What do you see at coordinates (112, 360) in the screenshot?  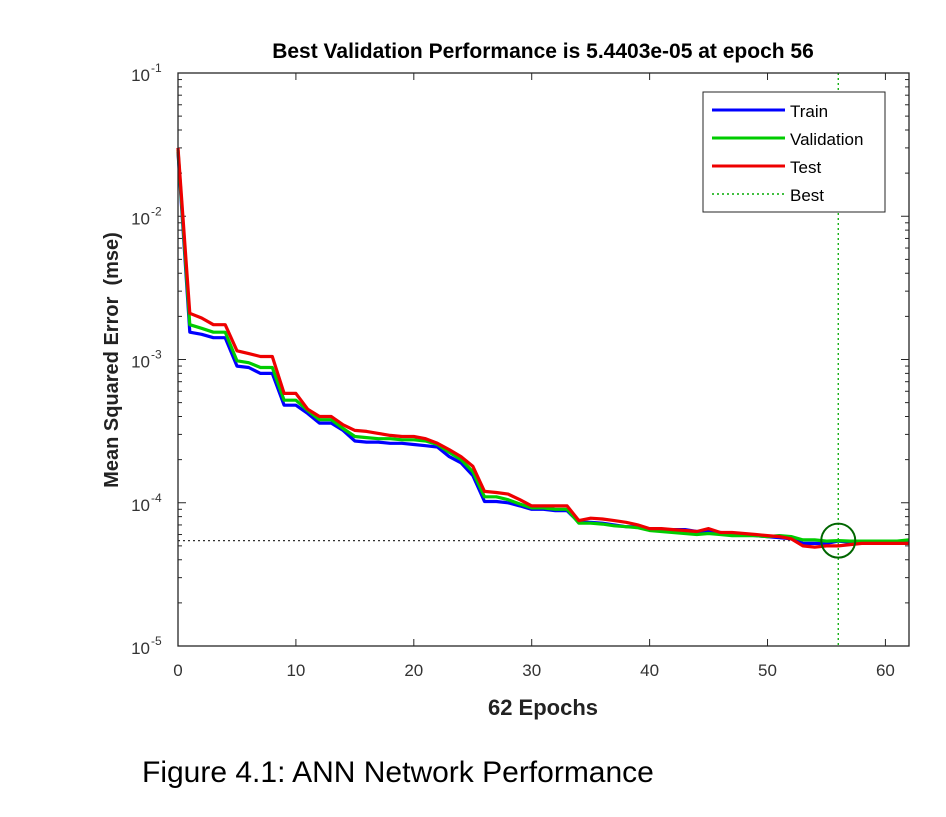 I see `y-axis-label: Mean Squared Error (mse)` at bounding box center [112, 360].